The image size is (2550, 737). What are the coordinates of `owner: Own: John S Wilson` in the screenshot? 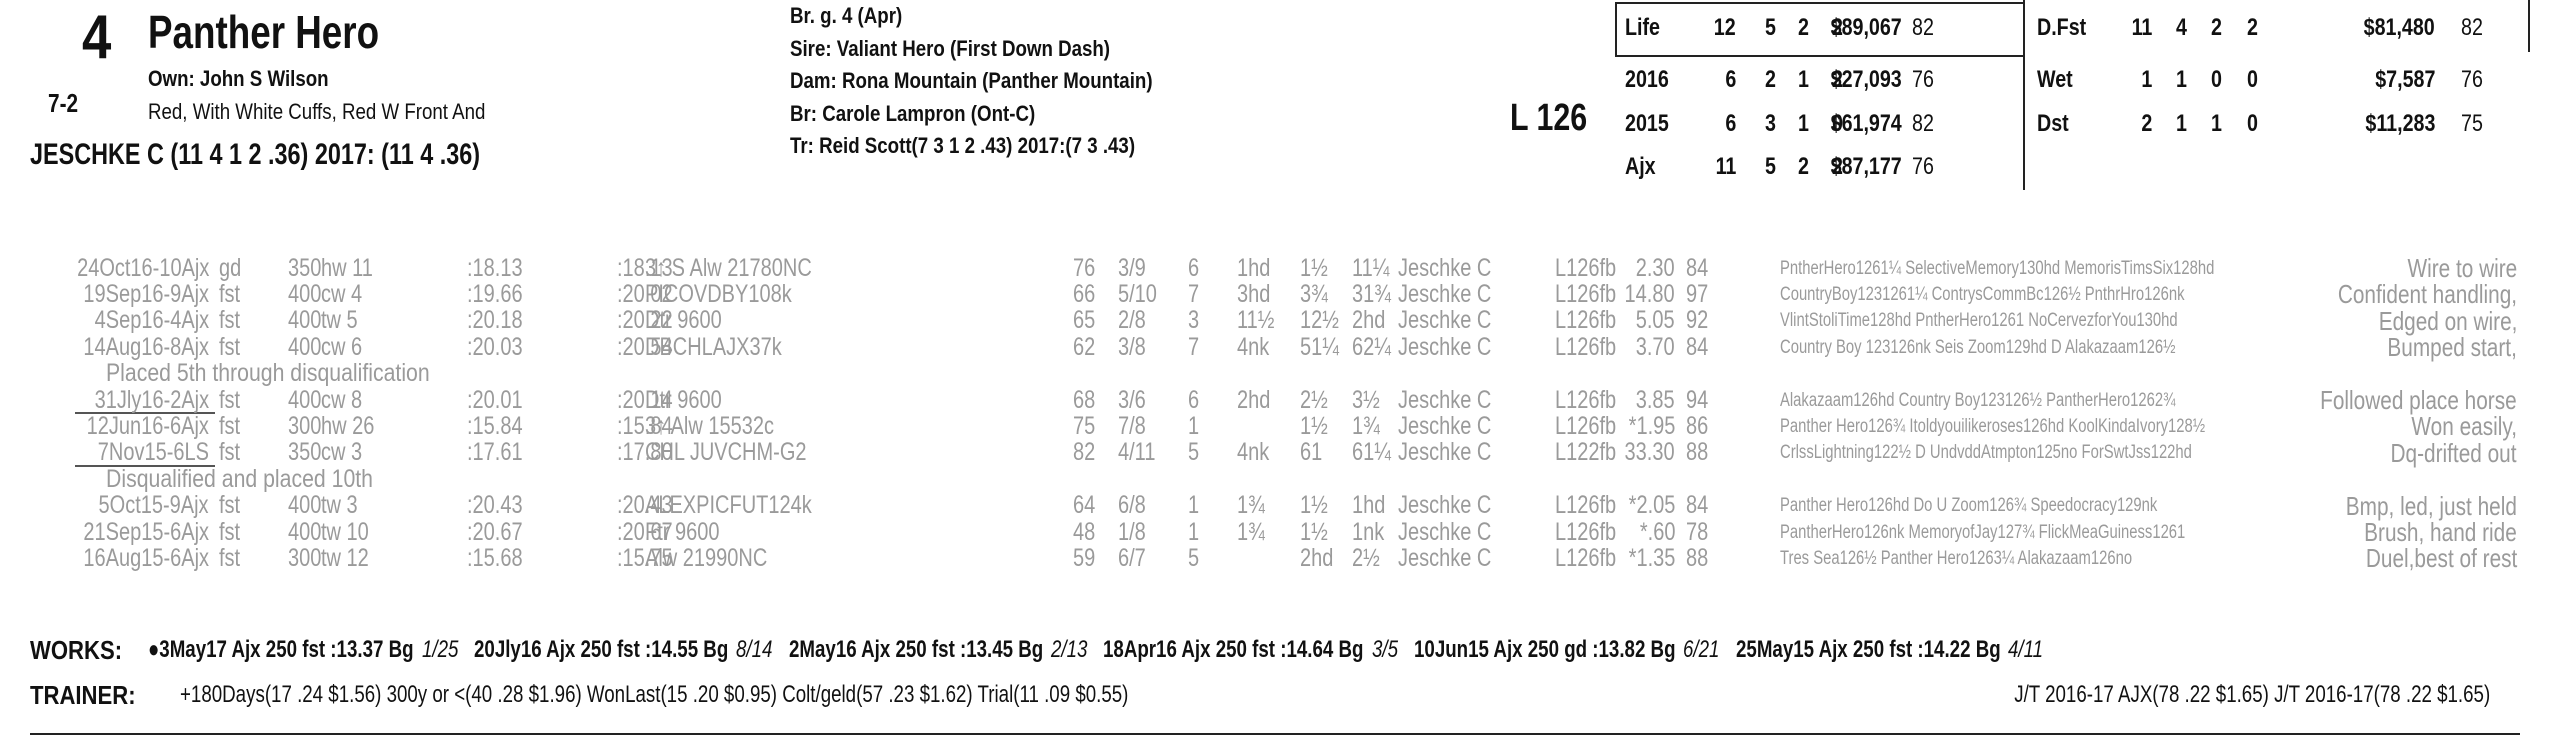 It's located at (238, 78).